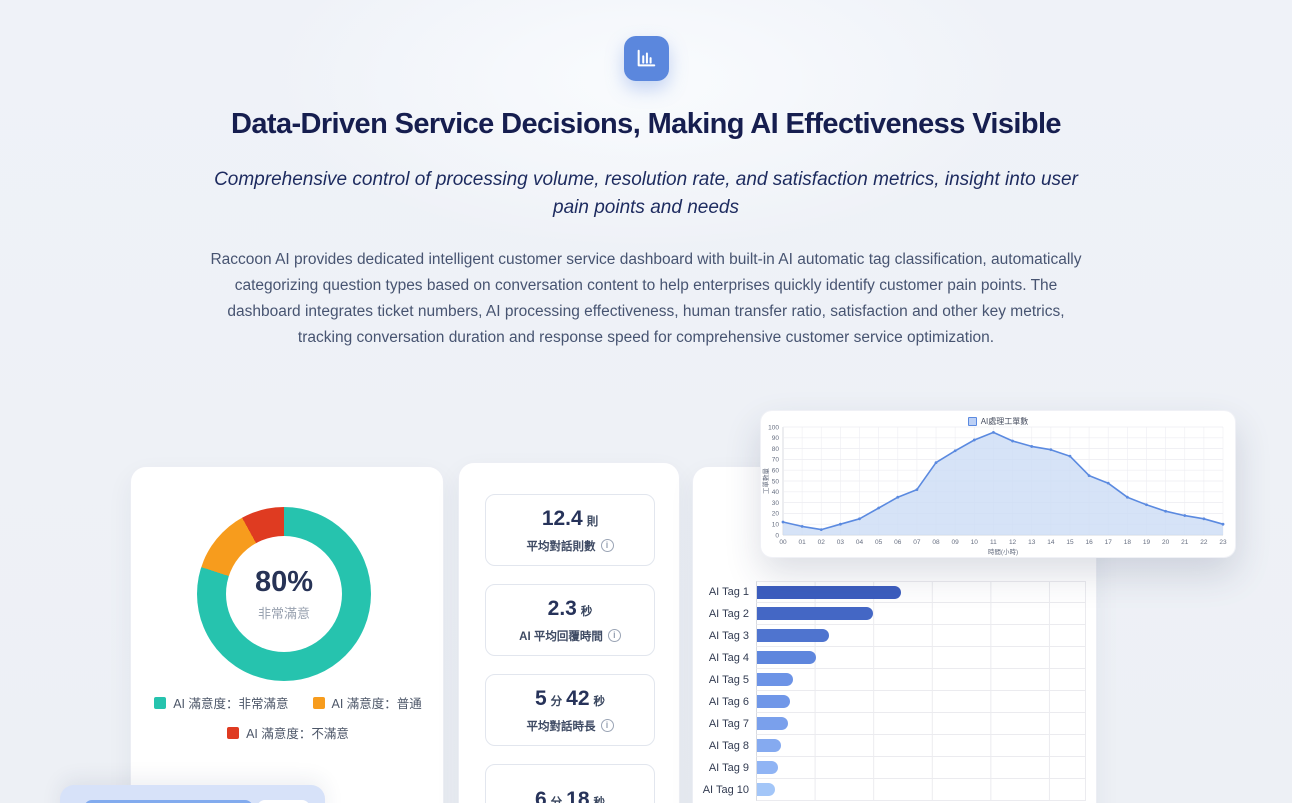 The width and height of the screenshot is (1292, 803). Describe the element at coordinates (283, 801) in the screenshot. I see `widget-white-bar` at that location.